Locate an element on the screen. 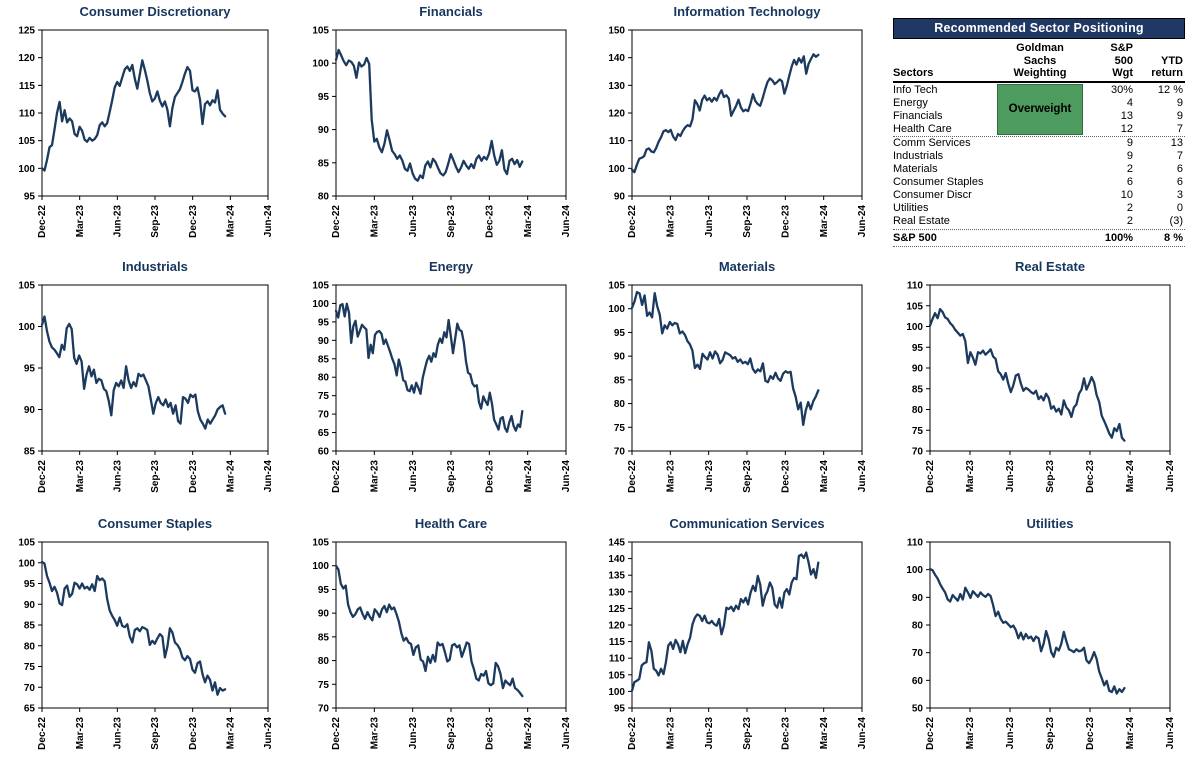 The width and height of the screenshot is (1200, 766). y-tick-label: 80 is located at coordinates (324, 197).